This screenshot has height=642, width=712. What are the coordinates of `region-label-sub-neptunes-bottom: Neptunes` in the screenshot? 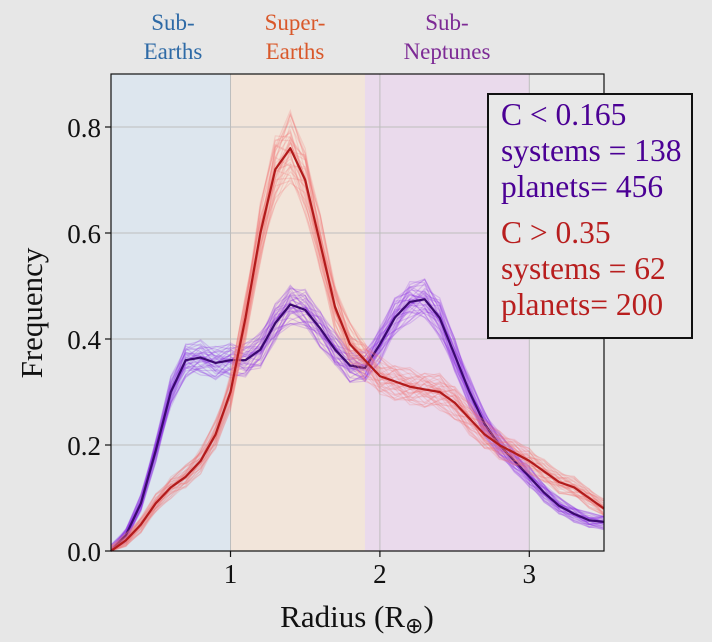 It's located at (447, 51).